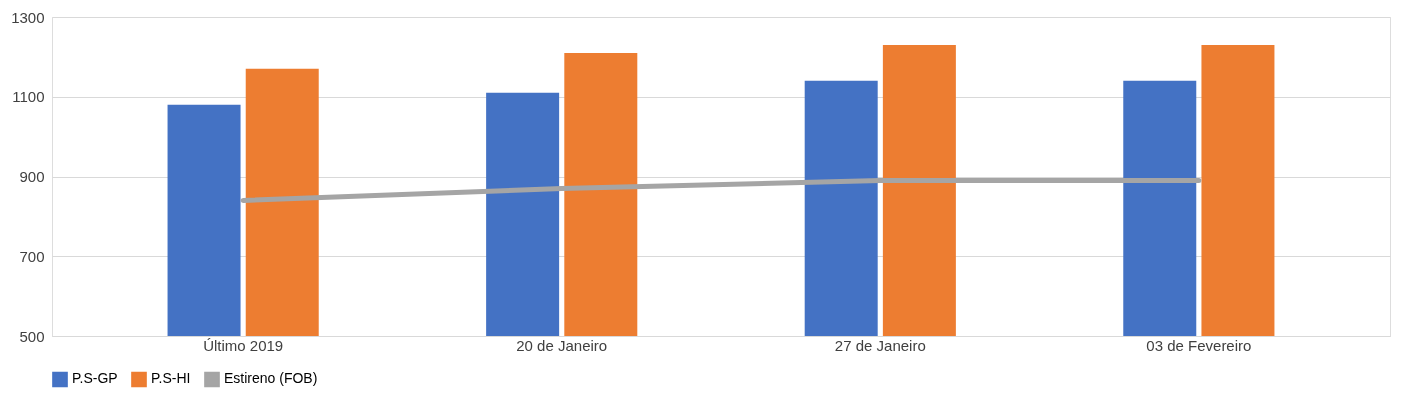  Describe the element at coordinates (28, 17) in the screenshot. I see `y-tick-label: 1300` at that location.